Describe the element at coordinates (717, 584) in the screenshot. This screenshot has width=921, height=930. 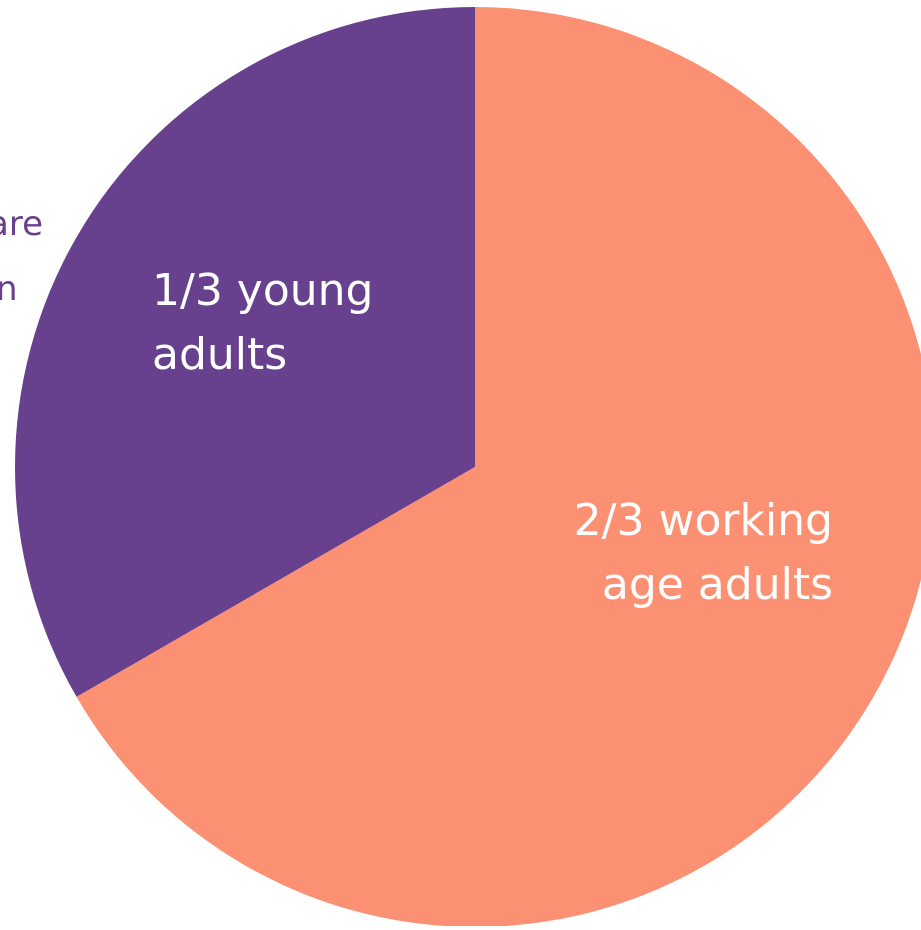
I see `slice-label-working-line-2: age adults` at that location.